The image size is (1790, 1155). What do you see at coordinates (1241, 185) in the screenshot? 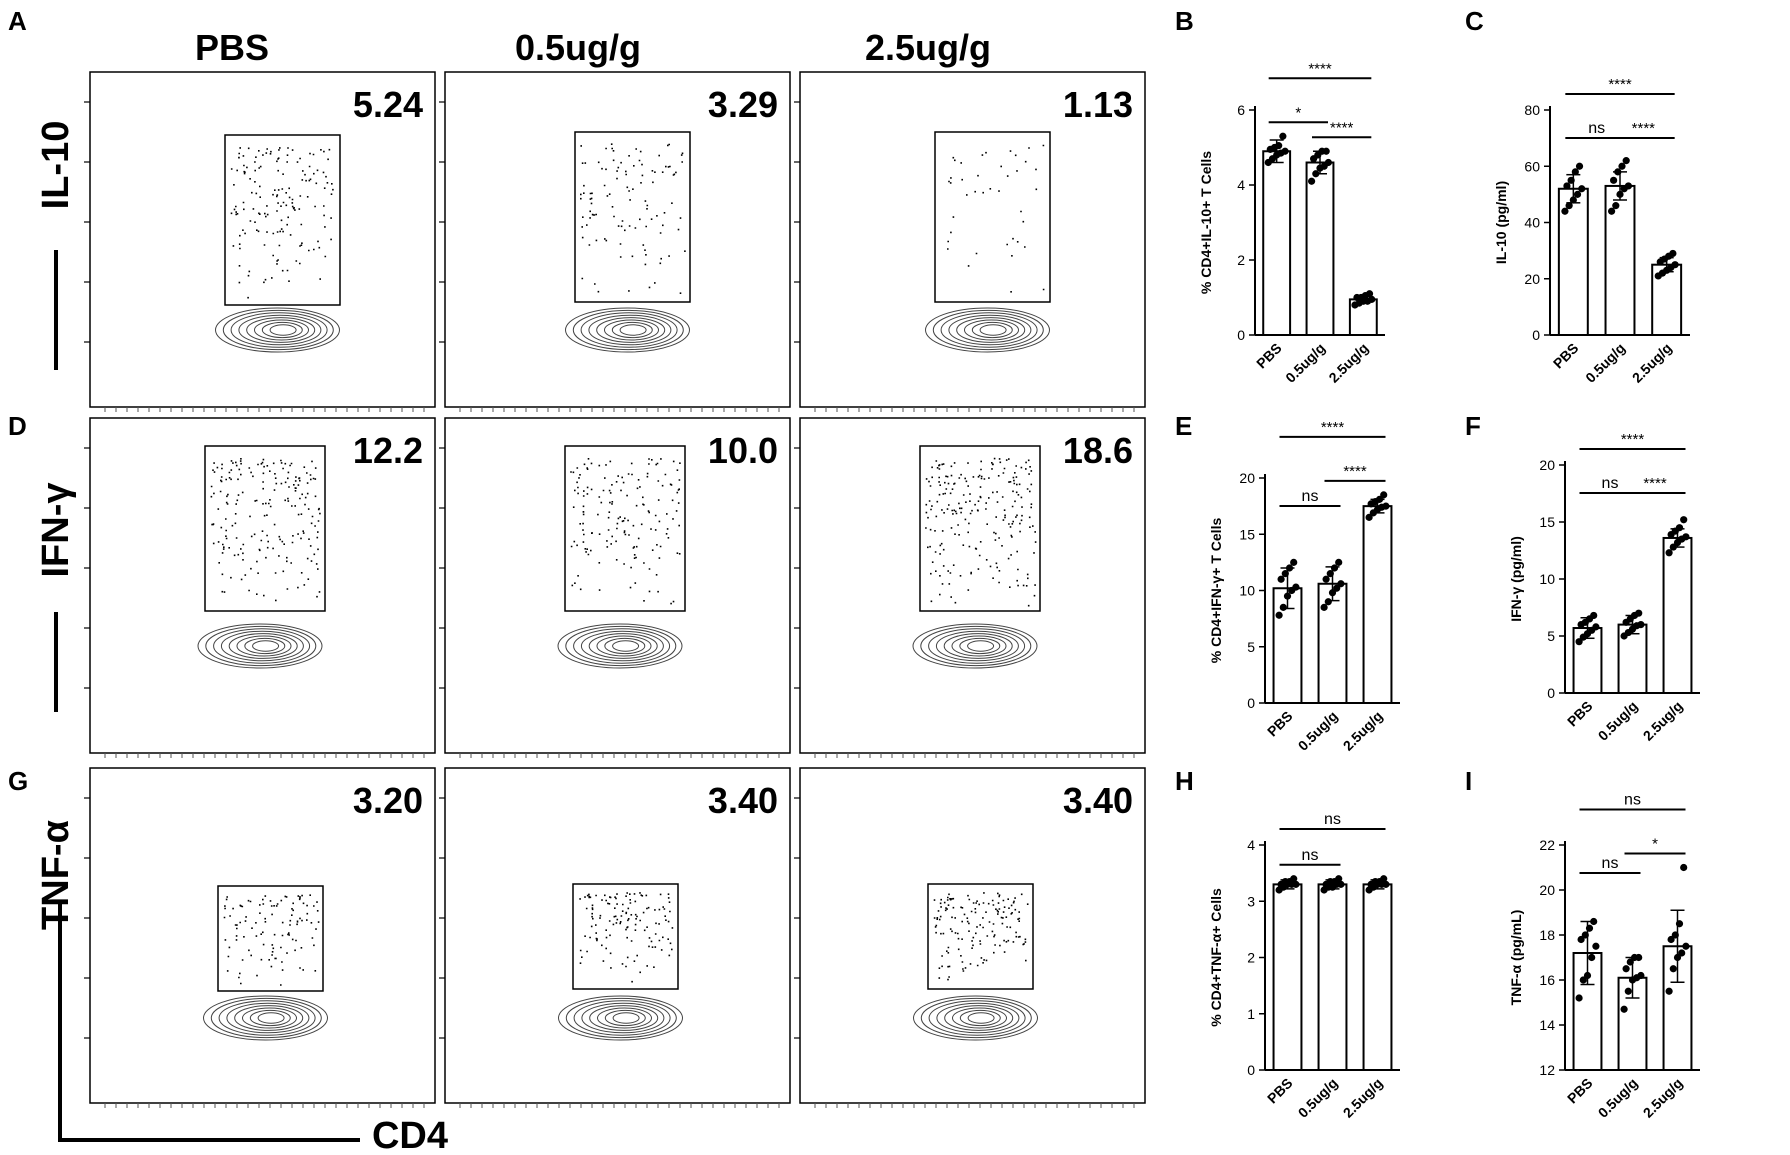
I see `y-tick-label: 4` at bounding box center [1241, 185].